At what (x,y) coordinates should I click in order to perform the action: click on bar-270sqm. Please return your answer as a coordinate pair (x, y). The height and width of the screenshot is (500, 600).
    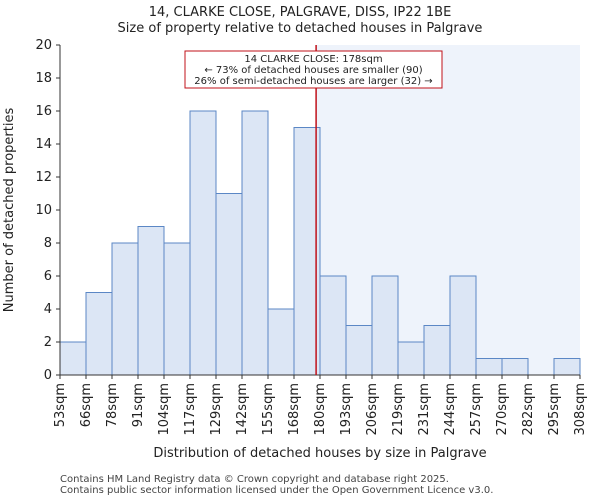
    Looking at the image, I should click on (515, 367).